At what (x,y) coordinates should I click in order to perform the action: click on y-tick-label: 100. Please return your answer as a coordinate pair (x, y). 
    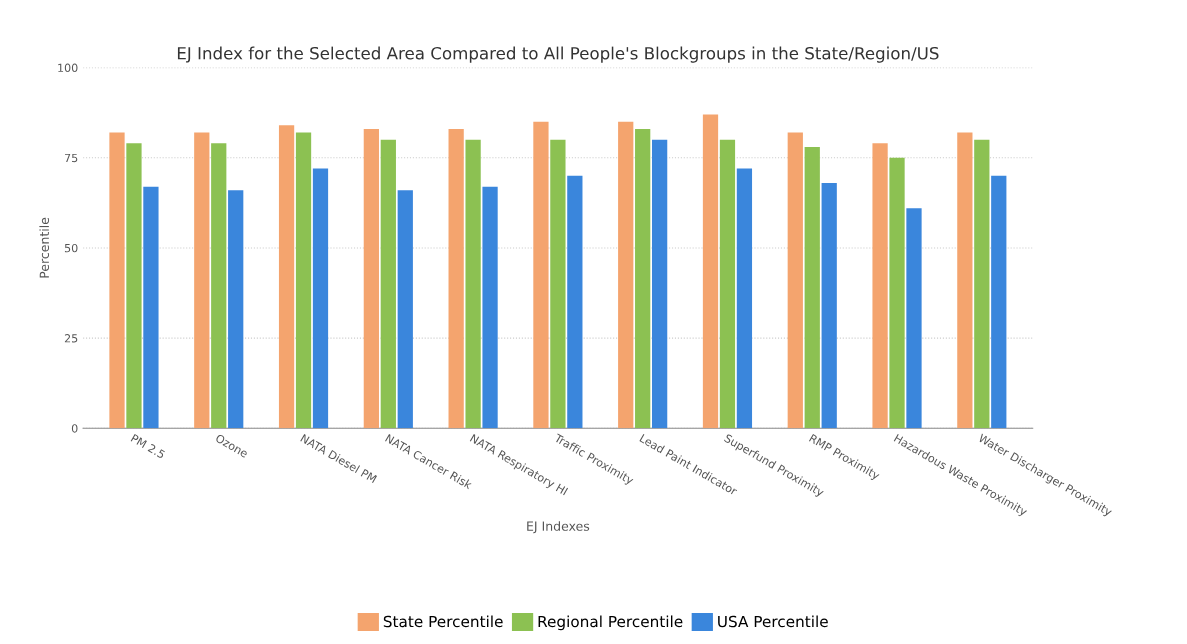
    Looking at the image, I should click on (68, 67).